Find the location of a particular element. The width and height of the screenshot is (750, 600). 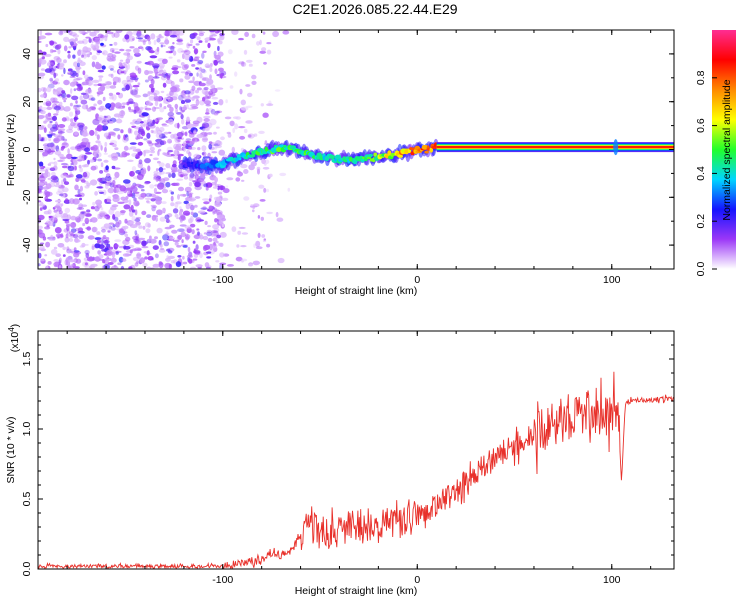

y-tick-label: 1.0 is located at coordinates (27, 429).